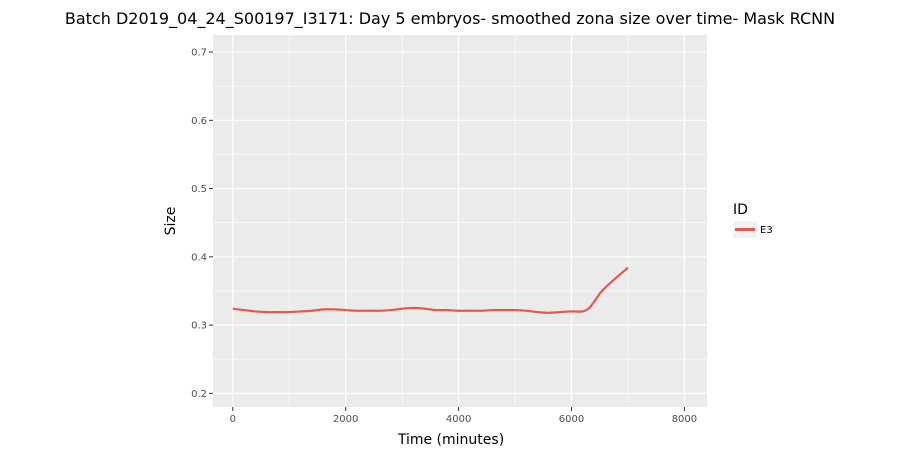 The height and width of the screenshot is (457, 901). What do you see at coordinates (199, 189) in the screenshot?
I see `y-tick-label: 0.5` at bounding box center [199, 189].